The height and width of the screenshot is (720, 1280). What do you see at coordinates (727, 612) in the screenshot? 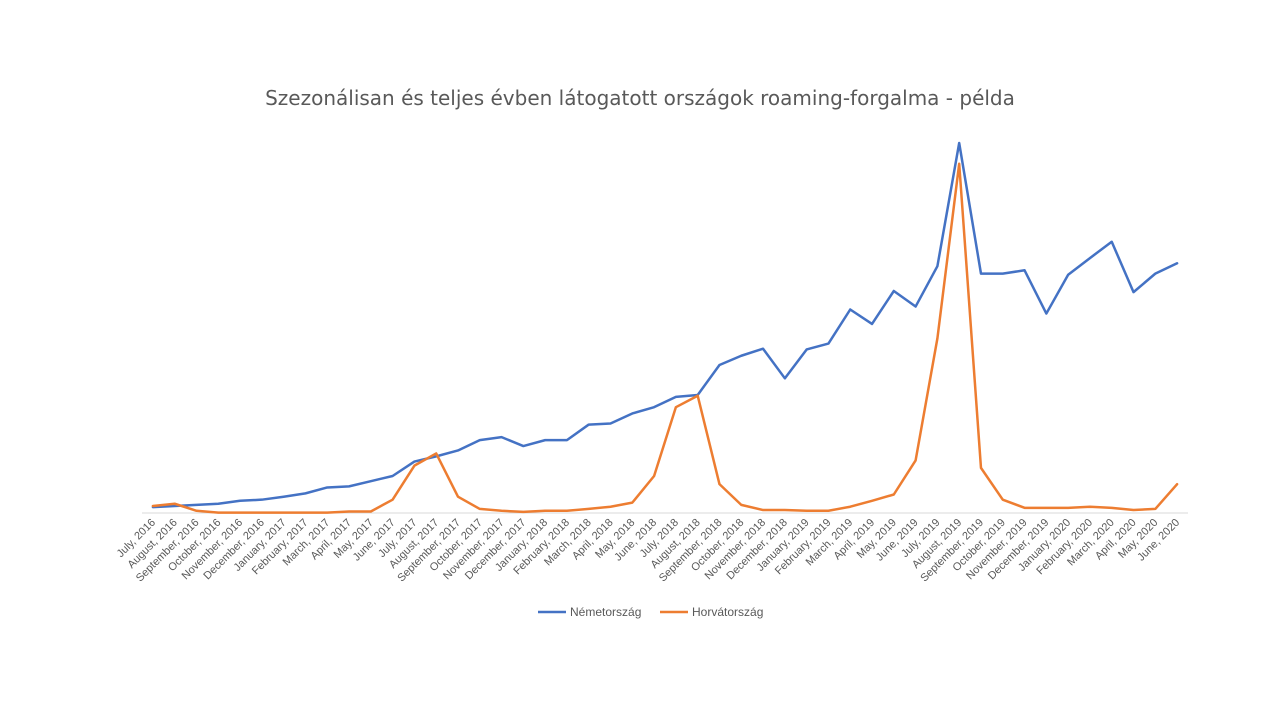
I see `legend-label-1: Horvátország` at bounding box center [727, 612].